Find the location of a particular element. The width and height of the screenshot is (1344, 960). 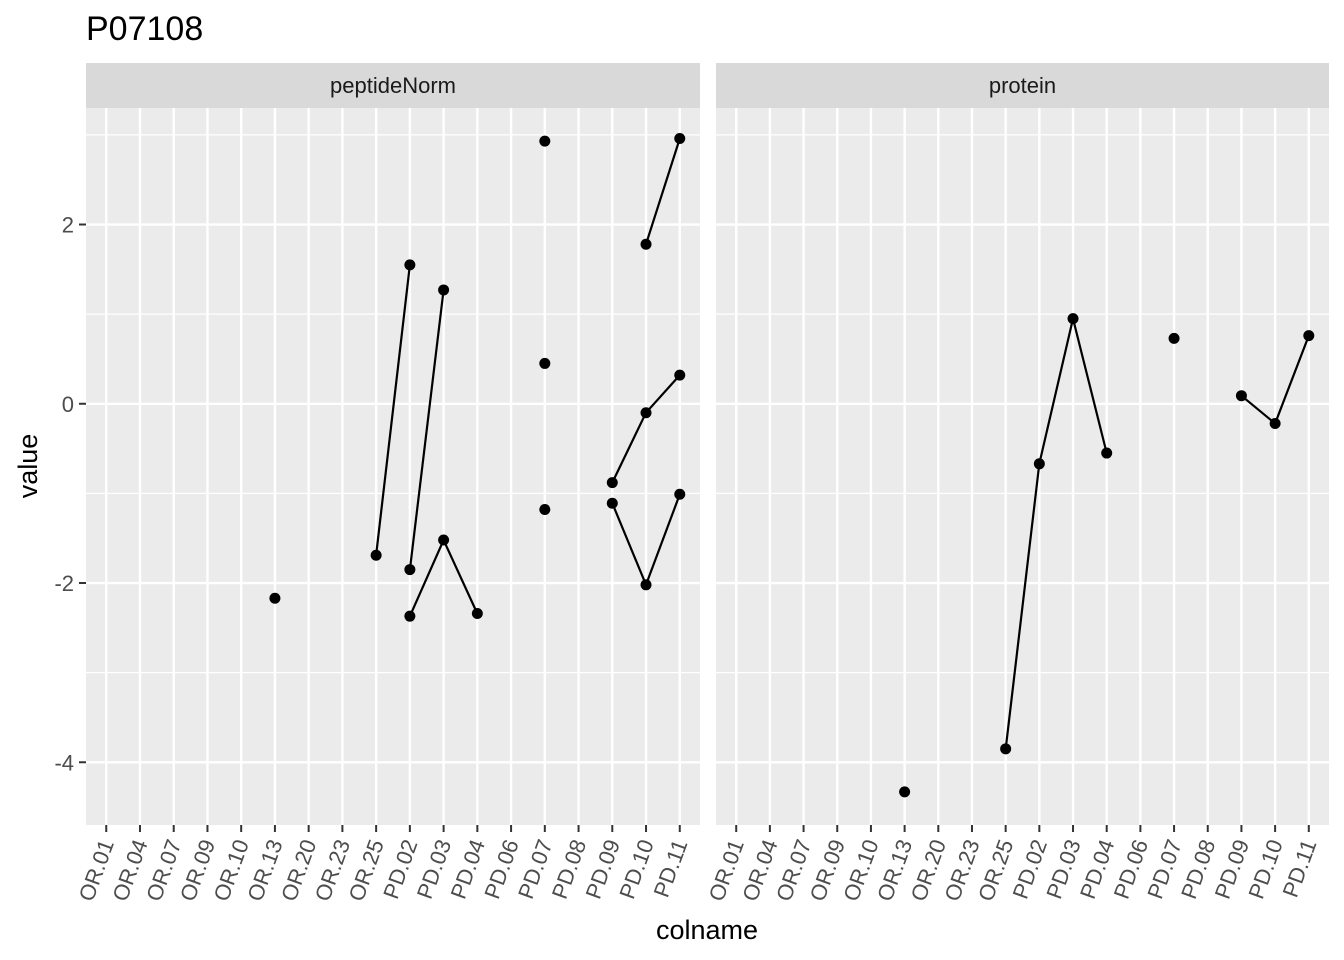

y-tick-label: 0 is located at coordinates (68, 404).